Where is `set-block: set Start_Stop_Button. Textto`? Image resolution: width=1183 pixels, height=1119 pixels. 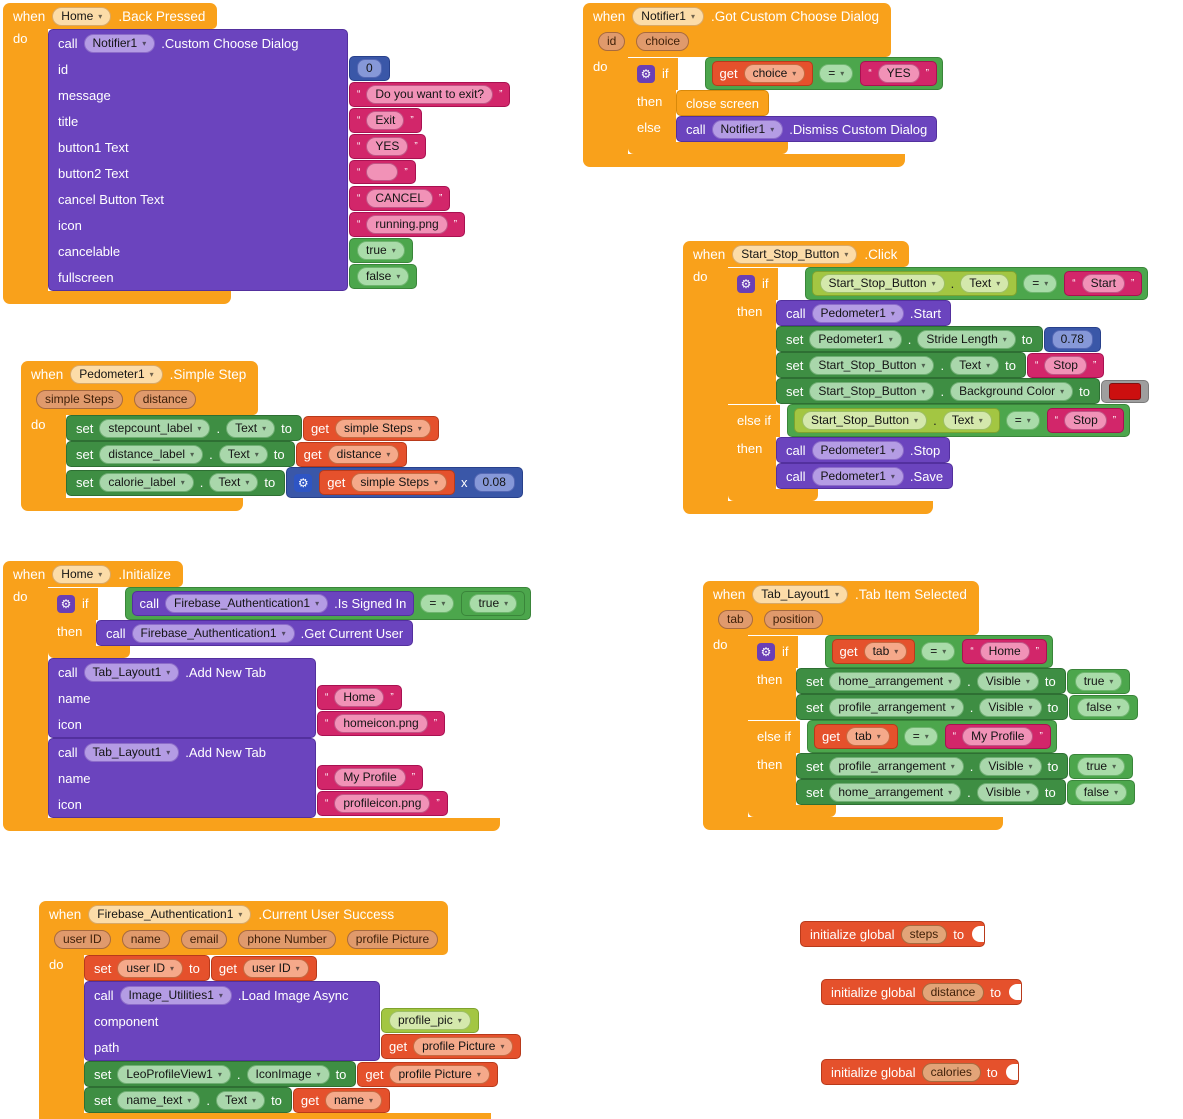
set-block: set Start_Stop_Button. Textto is located at coordinates (901, 365).